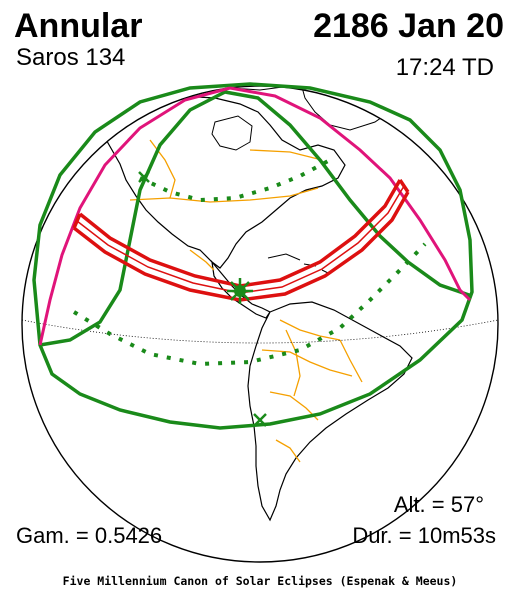 Image resolution: width=520 pixels, height=600 pixels. I want to click on x-mark-icon, so click(144, 177).